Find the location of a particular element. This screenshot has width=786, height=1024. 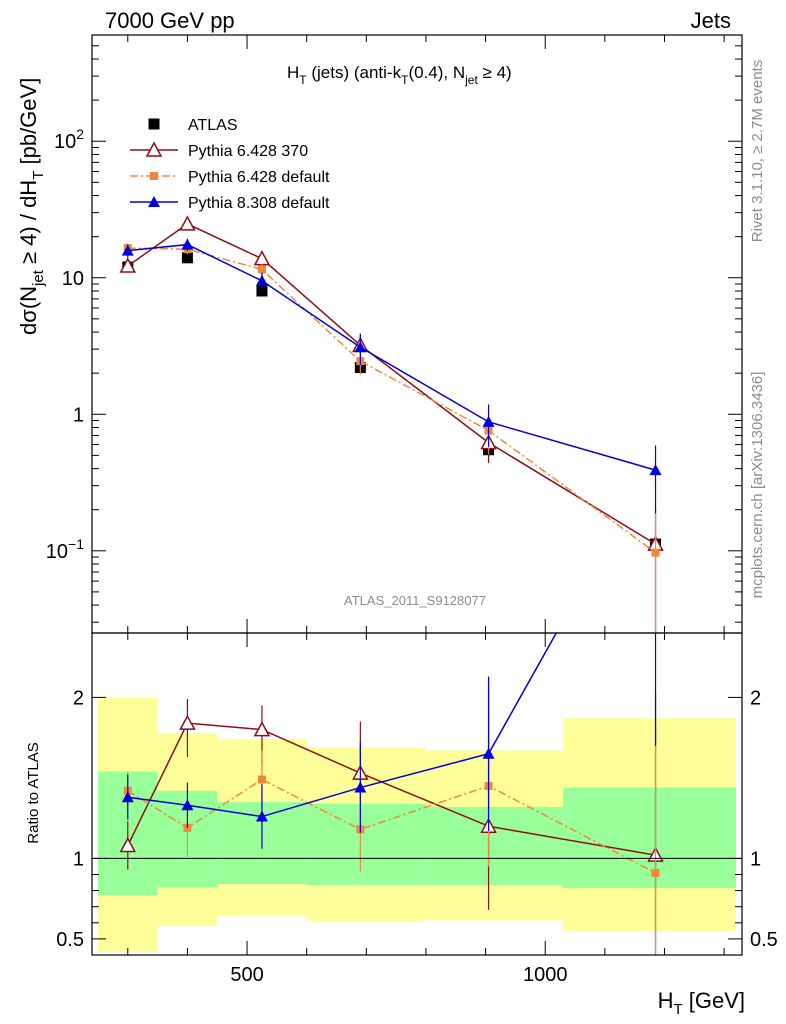

legend-entry: Pythia 6.428 370 is located at coordinates (219, 150).